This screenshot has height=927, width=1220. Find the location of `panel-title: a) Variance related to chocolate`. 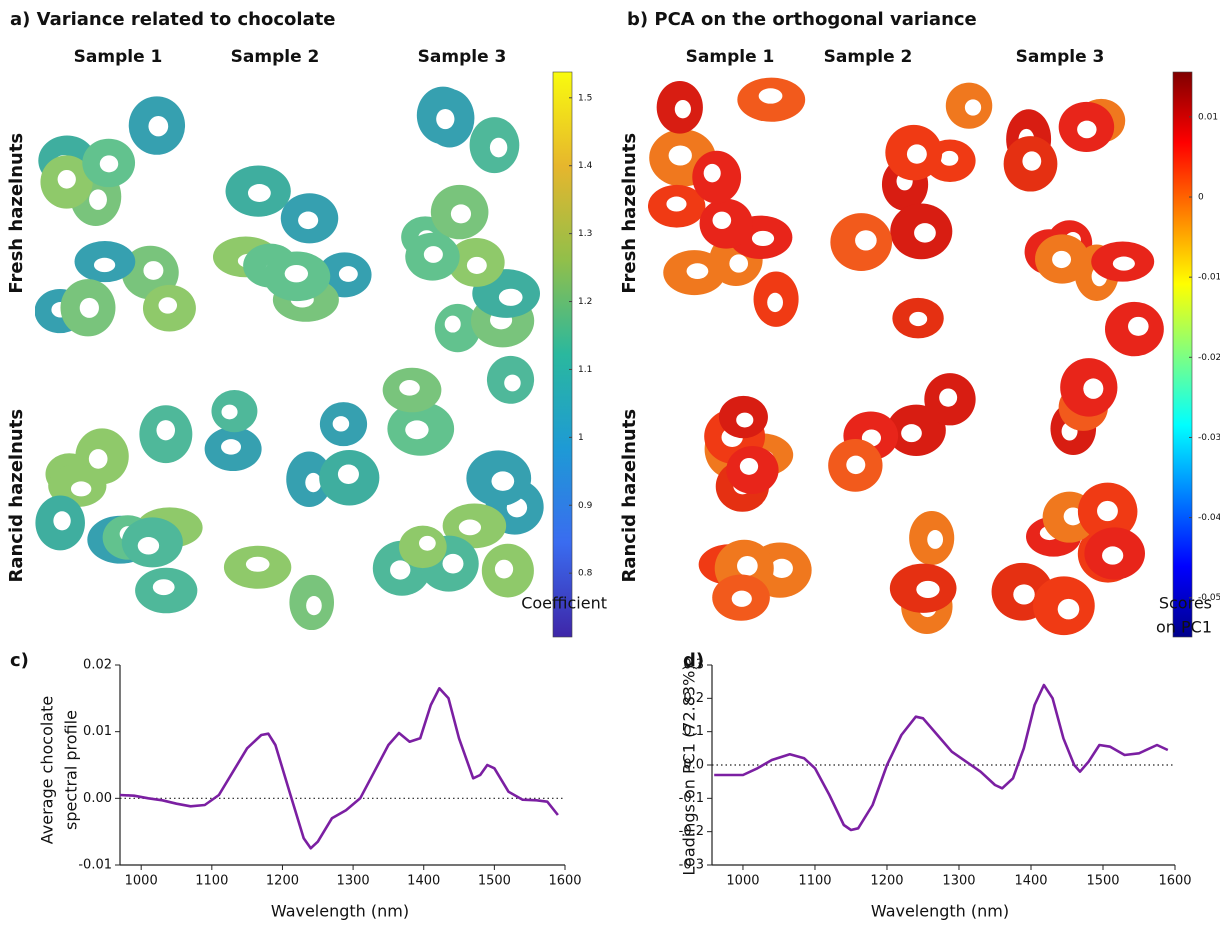

panel-title: a) Variance related to chocolate is located at coordinates (173, 19).